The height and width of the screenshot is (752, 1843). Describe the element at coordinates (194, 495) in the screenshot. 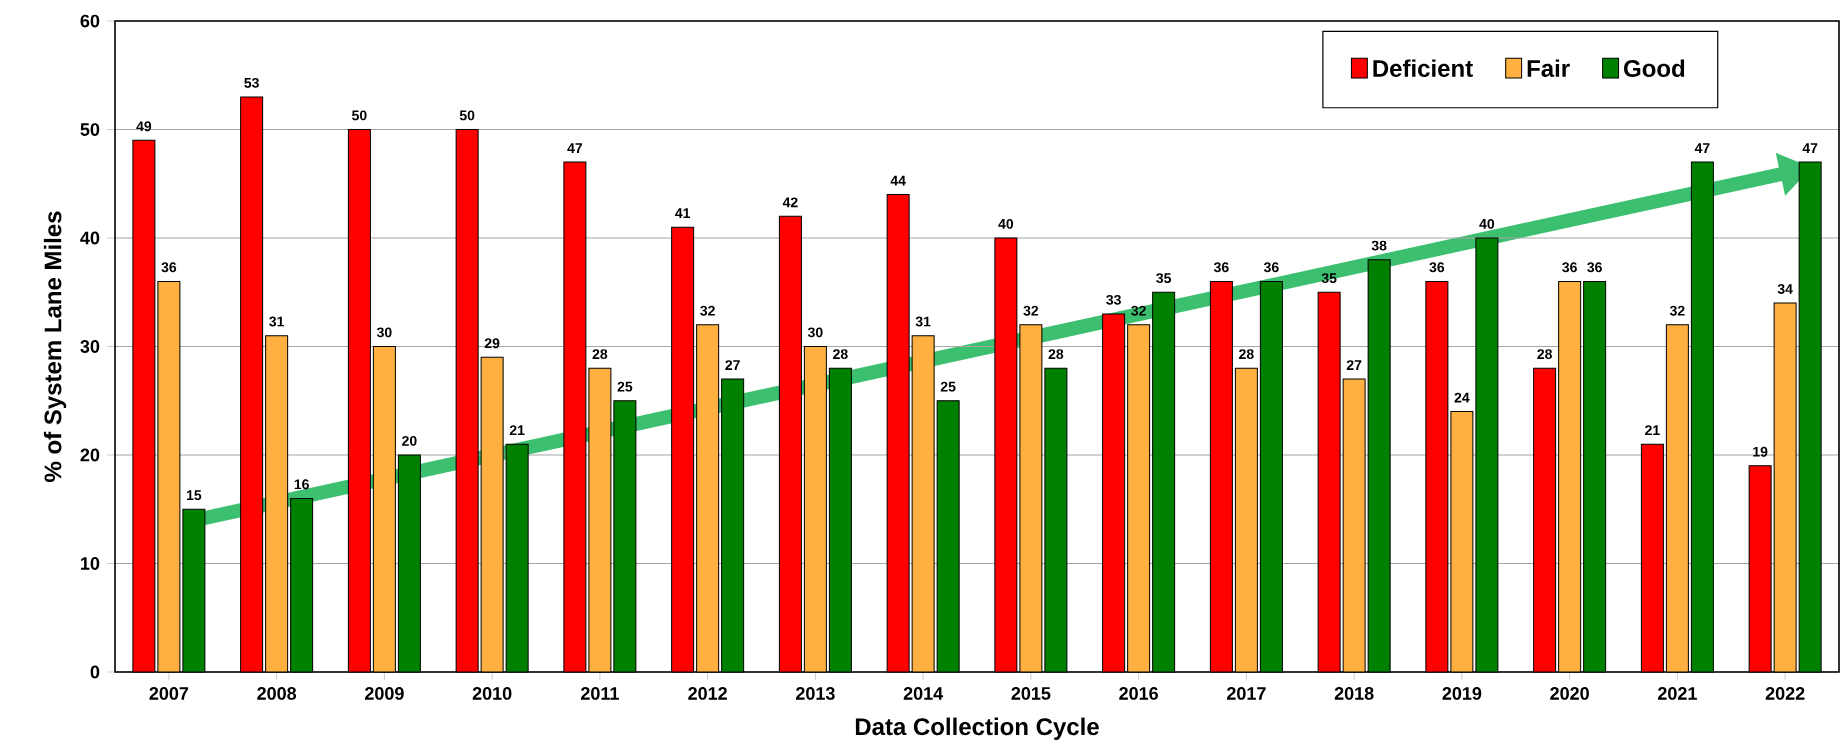

I see `data-label: 15` at that location.